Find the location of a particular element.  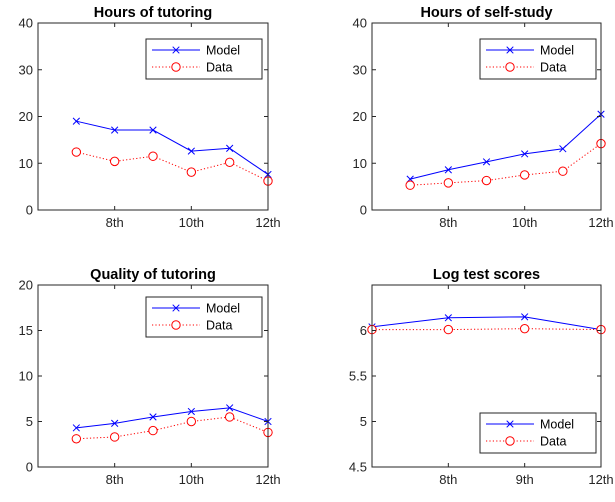

chart-title: Hours of tutoring is located at coordinates (153, 13).